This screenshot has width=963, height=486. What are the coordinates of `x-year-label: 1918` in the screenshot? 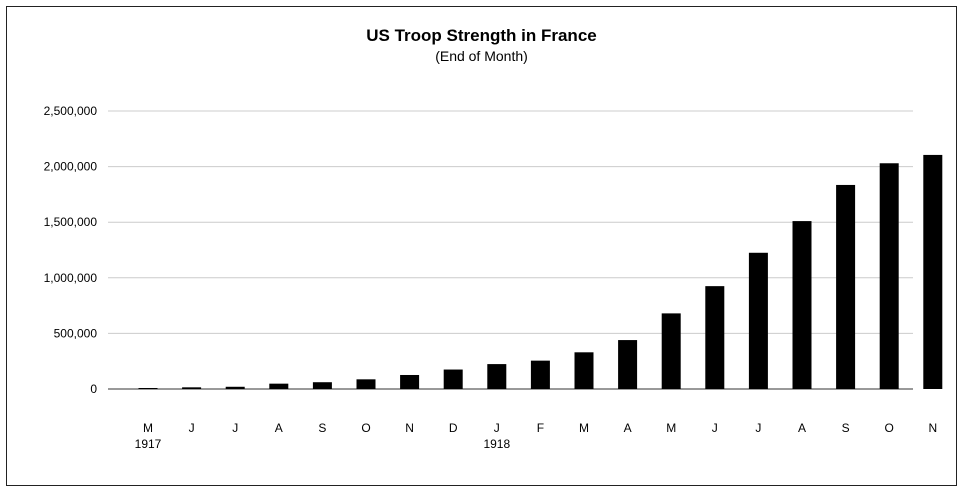 It's located at (496, 444).